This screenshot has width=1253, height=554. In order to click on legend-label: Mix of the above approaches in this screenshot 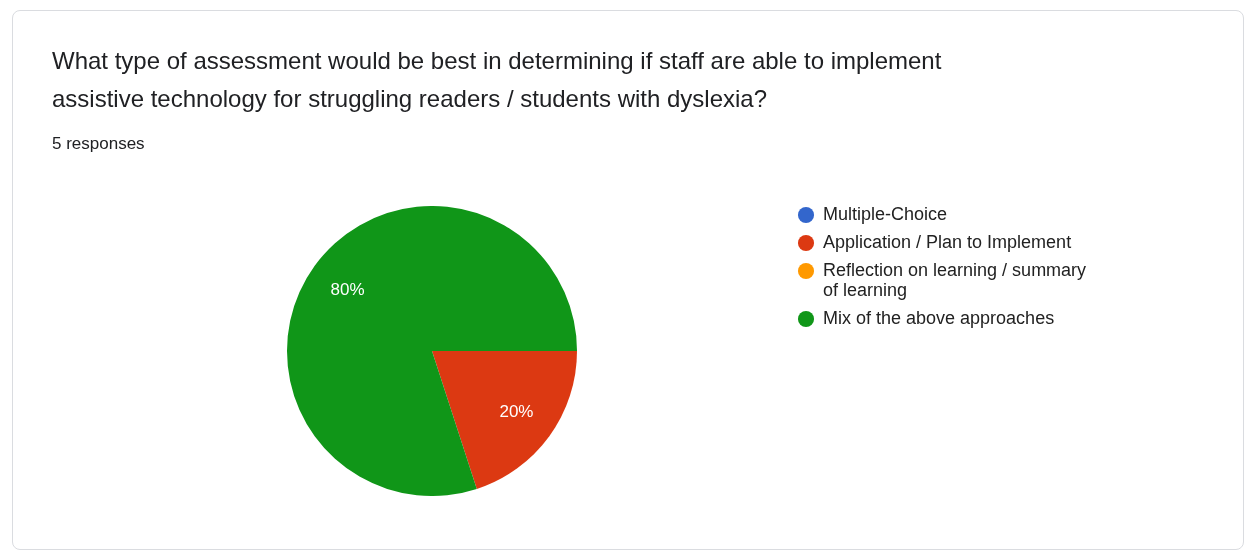, I will do `click(939, 318)`.